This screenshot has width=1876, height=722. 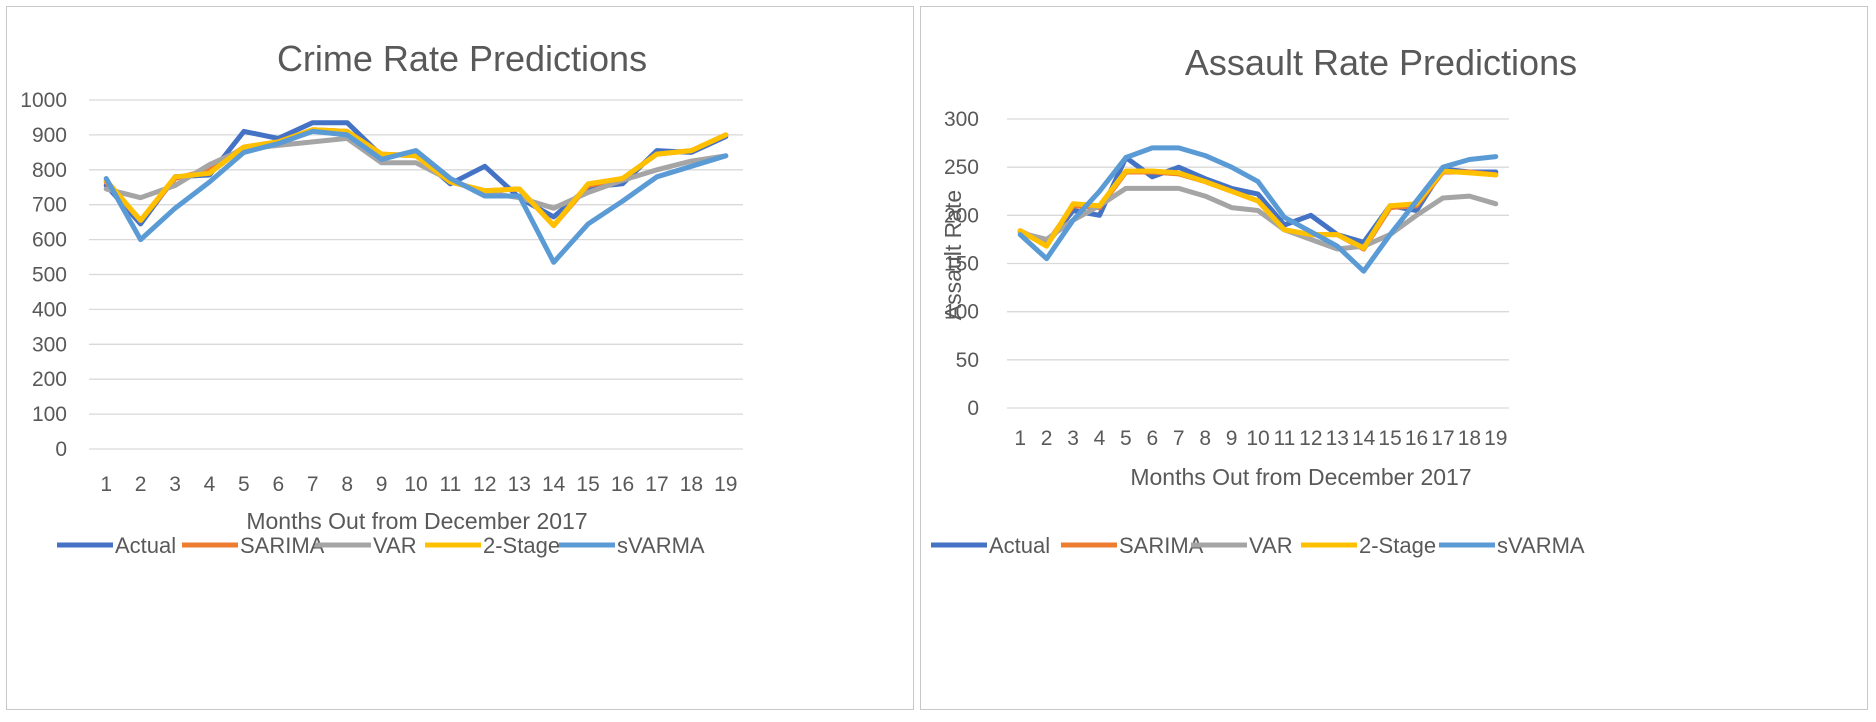 What do you see at coordinates (313, 484) in the screenshot?
I see `crime-x-tick-label: 7` at bounding box center [313, 484].